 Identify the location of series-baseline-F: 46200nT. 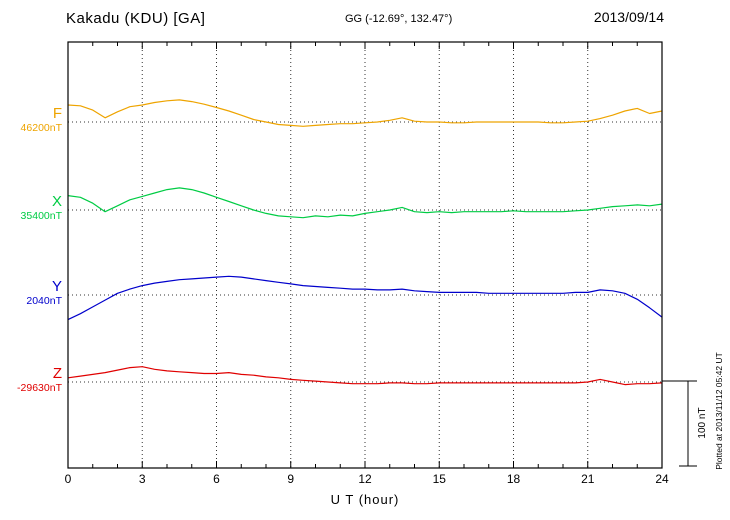
(41, 127).